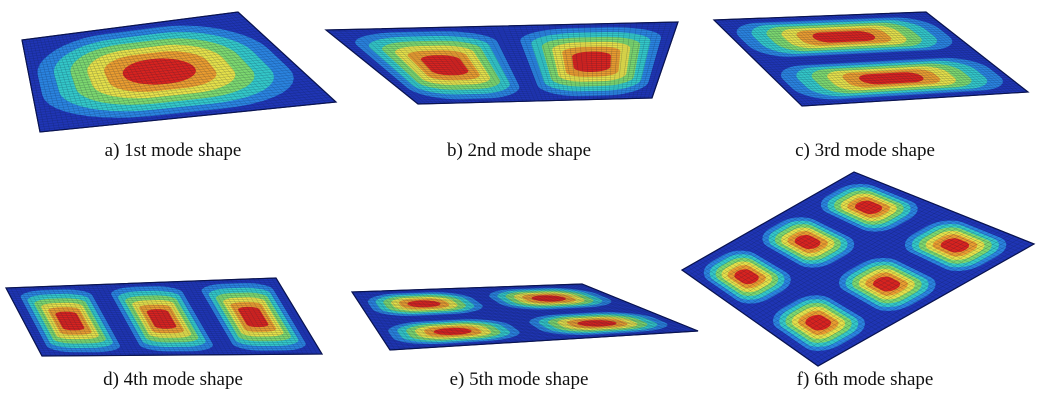 The height and width of the screenshot is (396, 1038). I want to click on caption-mode-1: a) 1st mode shape, so click(173, 150).